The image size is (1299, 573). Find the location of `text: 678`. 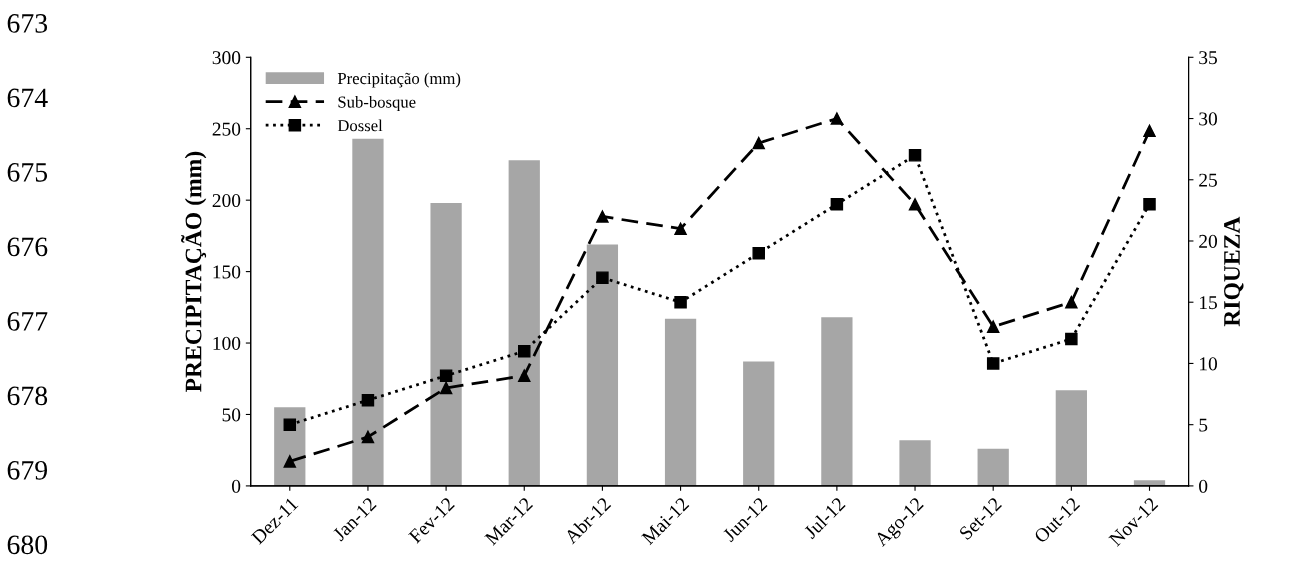

text: 678 is located at coordinates (27, 396).